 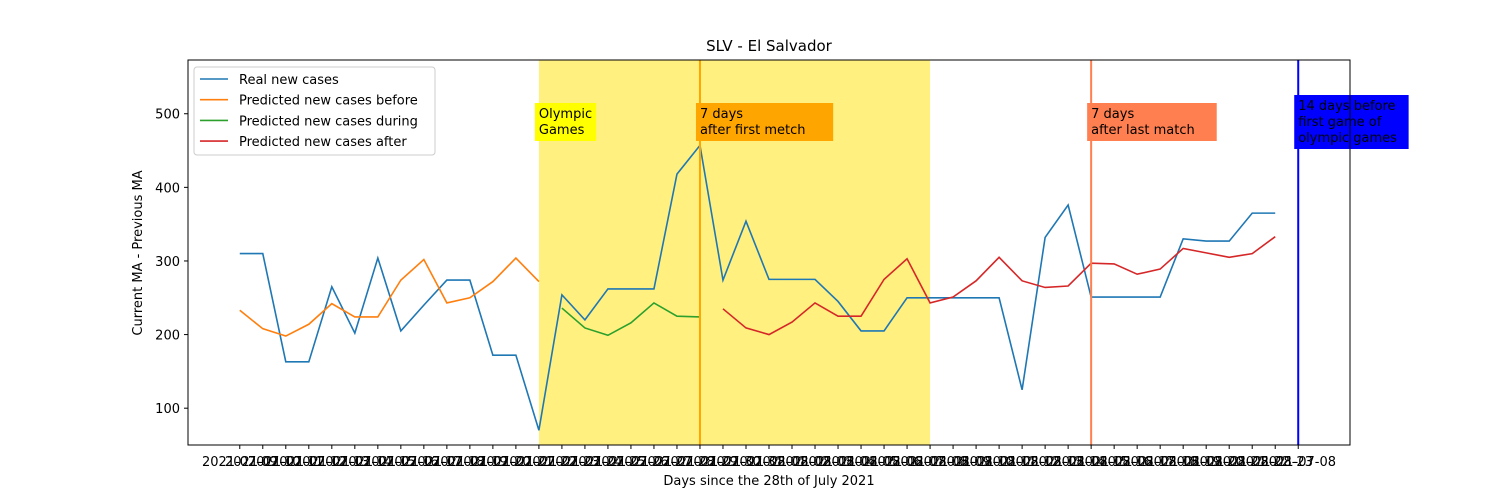 I want to click on x-tick-label: 2021-08-20, so click(x=1206, y=462).